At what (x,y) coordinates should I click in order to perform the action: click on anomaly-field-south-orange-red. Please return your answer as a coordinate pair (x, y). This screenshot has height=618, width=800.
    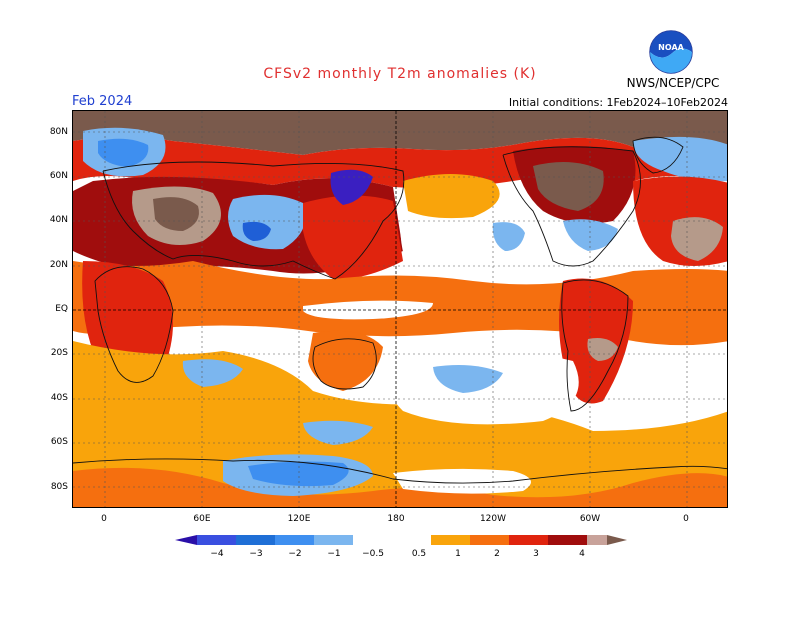
    Looking at the image, I should click on (400, 487).